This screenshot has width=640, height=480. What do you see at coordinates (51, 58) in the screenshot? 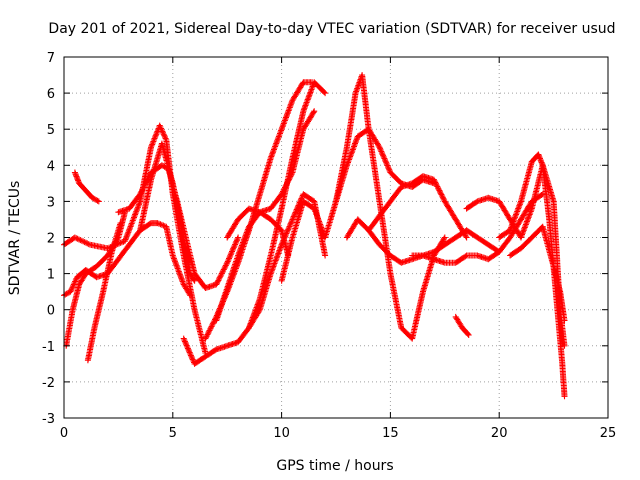
I see `y-tick-label: 7` at bounding box center [51, 58].